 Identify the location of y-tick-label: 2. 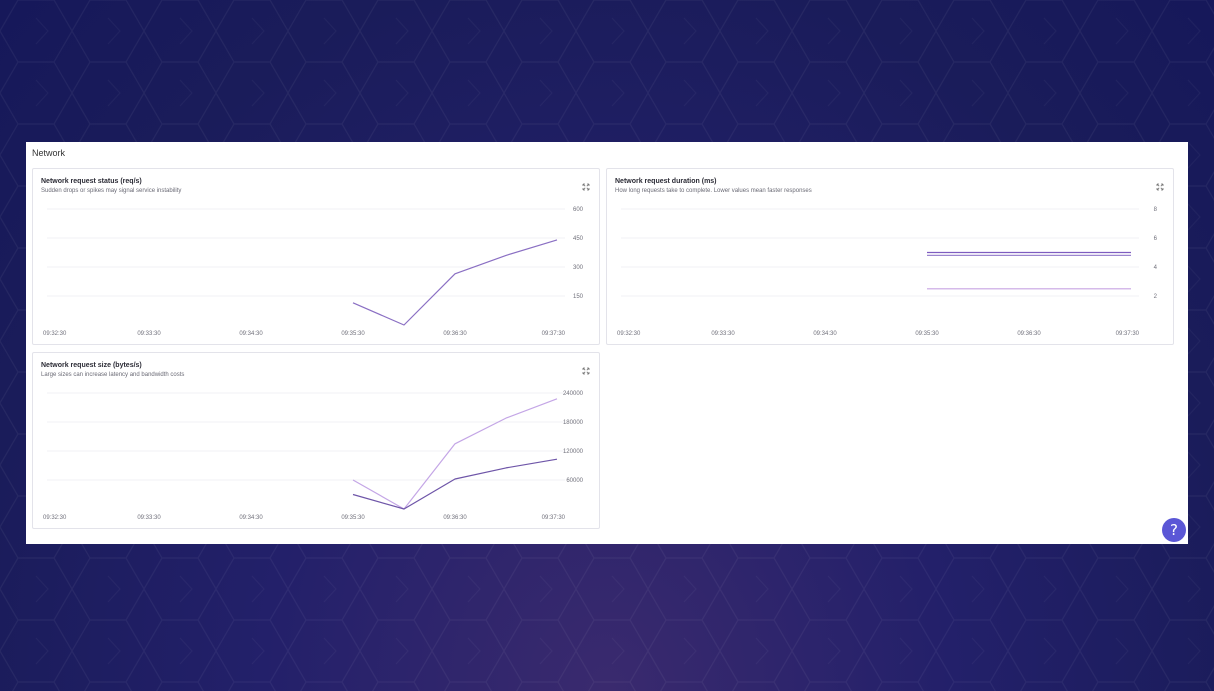
(1156, 297).